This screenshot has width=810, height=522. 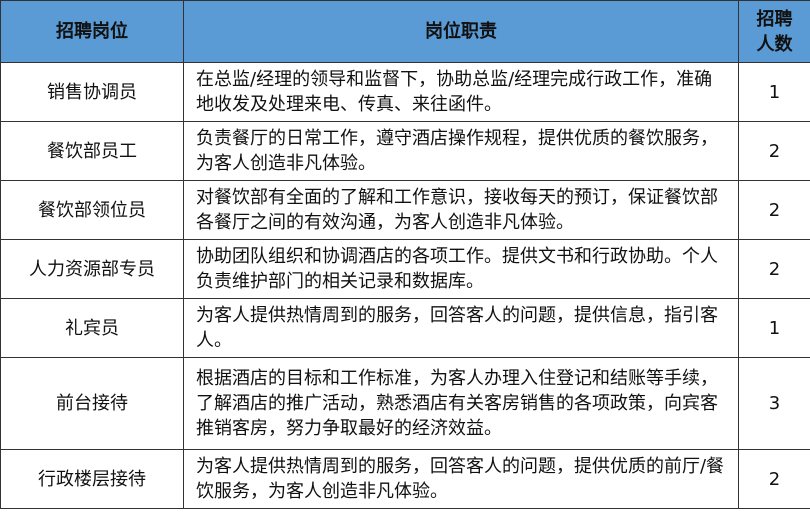 What do you see at coordinates (92, 479) in the screenshot?
I see `position-cell: 行政楼层接待` at bounding box center [92, 479].